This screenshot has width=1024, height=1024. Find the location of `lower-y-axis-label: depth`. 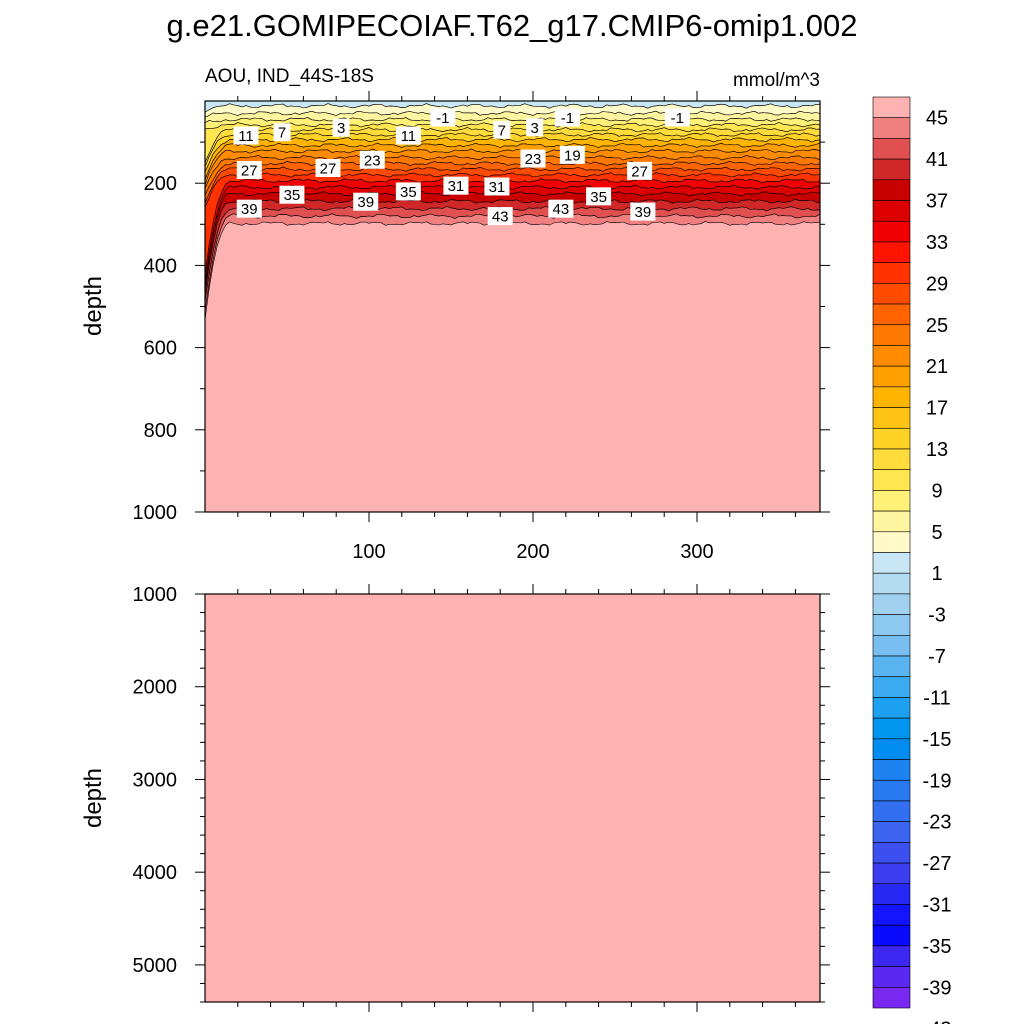

lower-y-axis-label: depth is located at coordinates (93, 798).